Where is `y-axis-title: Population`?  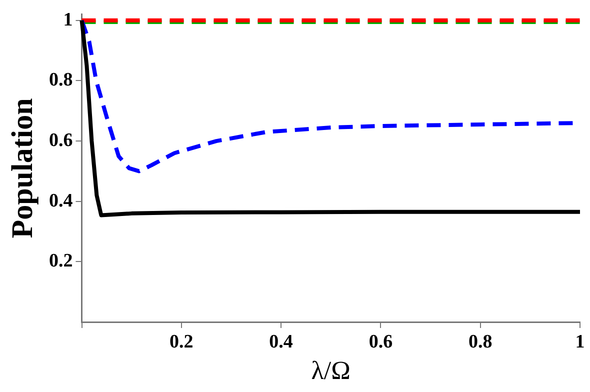
y-axis-title: Population is located at coordinates (22, 168).